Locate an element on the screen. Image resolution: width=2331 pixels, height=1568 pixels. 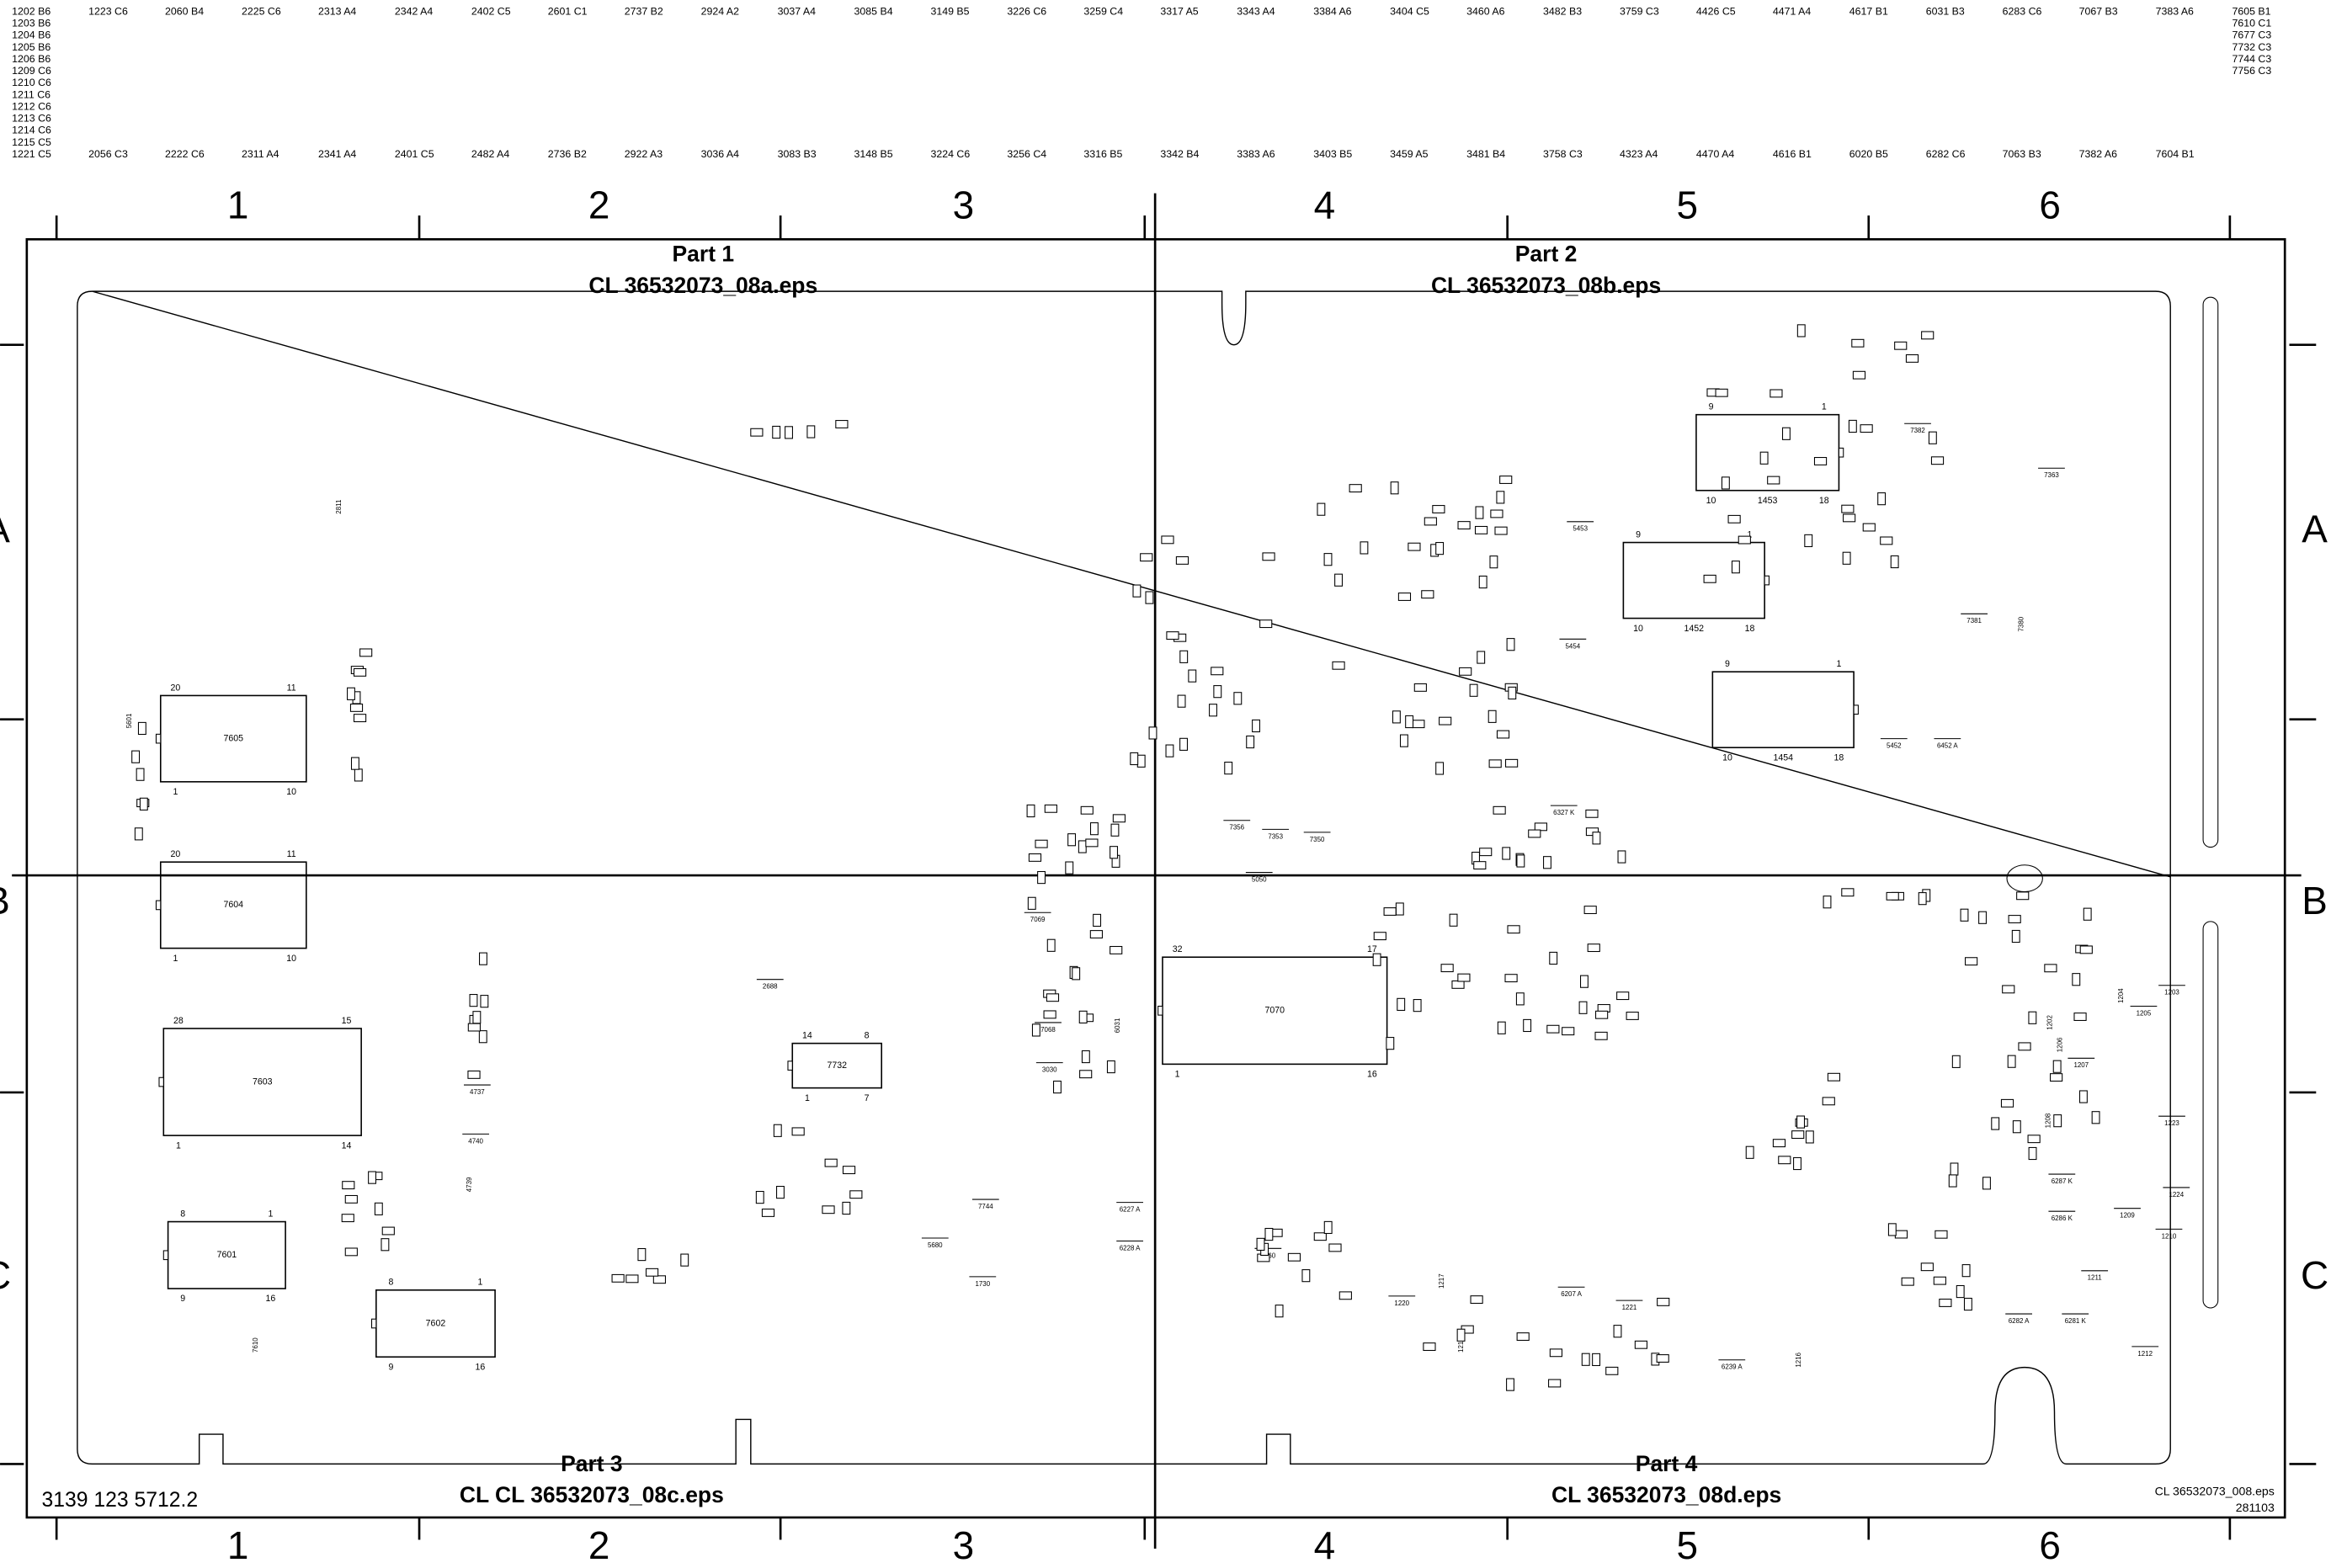
component-label: 6452 A is located at coordinates (1947, 746).